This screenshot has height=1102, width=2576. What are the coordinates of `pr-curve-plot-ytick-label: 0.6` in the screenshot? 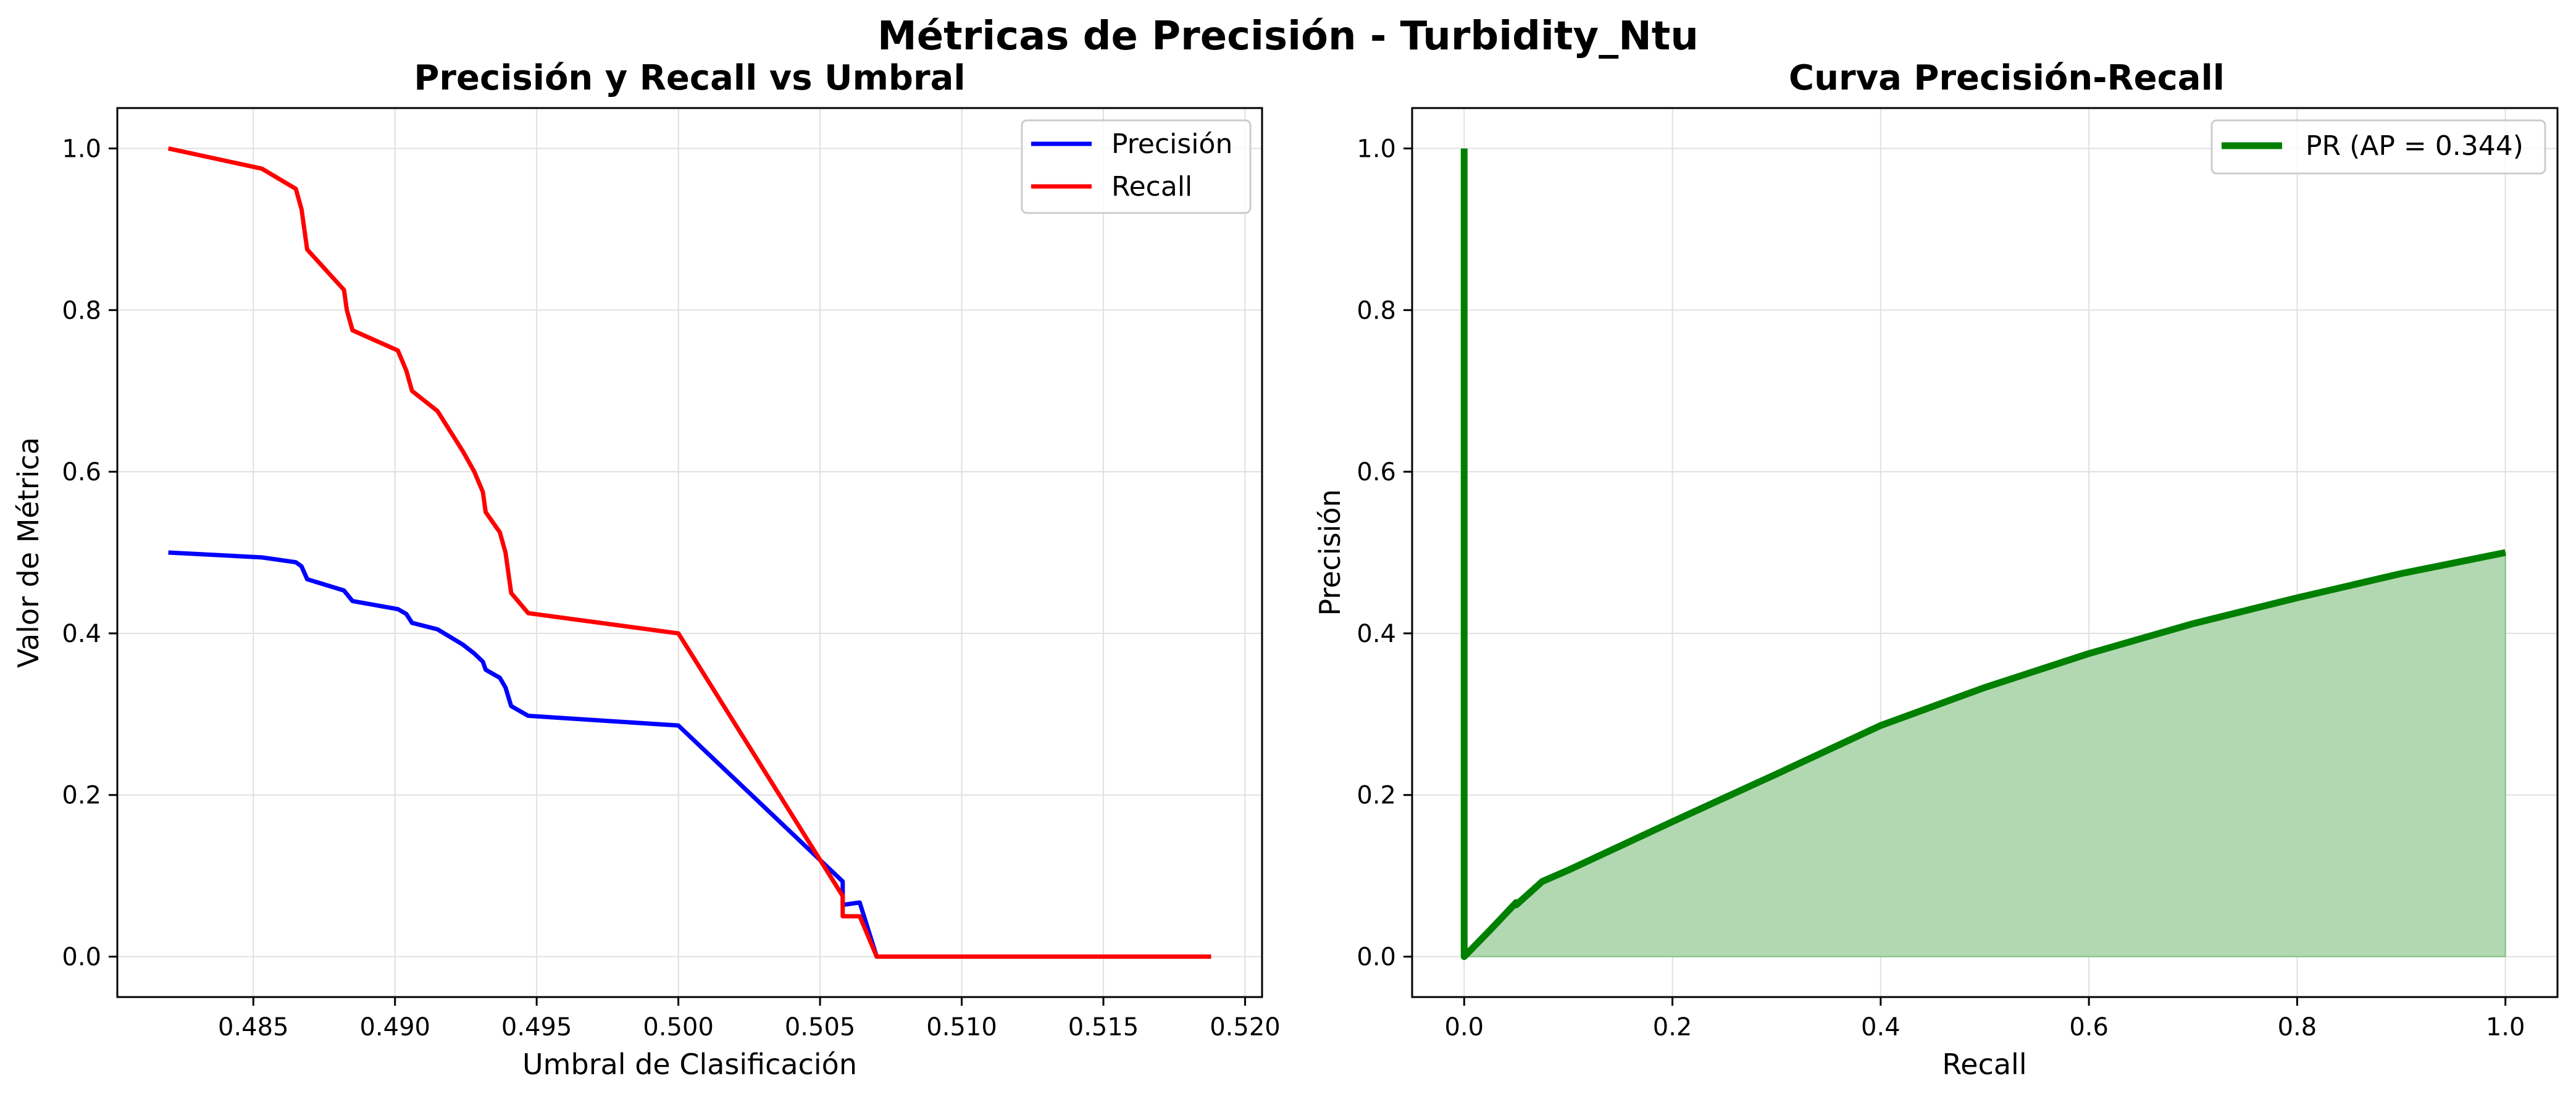 It's located at (1376, 472).